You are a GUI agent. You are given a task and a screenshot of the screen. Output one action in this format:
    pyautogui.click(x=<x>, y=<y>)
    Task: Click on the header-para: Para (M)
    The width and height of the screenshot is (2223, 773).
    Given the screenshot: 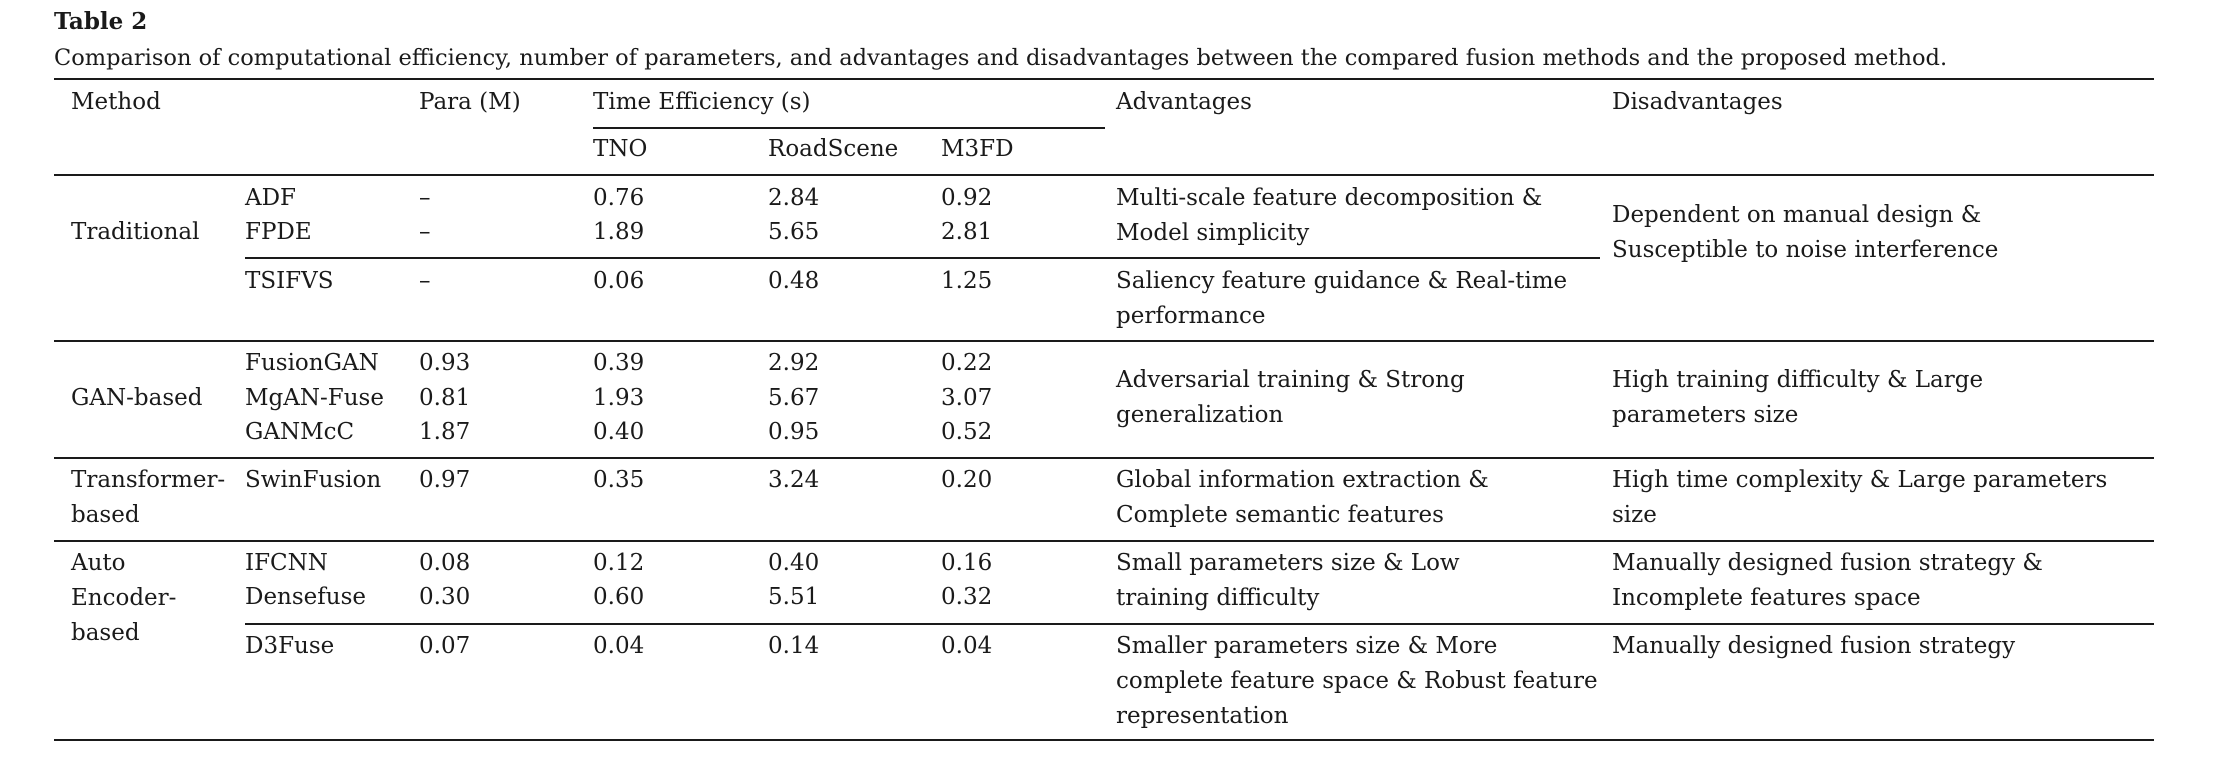 What is the action you would take?
    pyautogui.click(x=470, y=102)
    